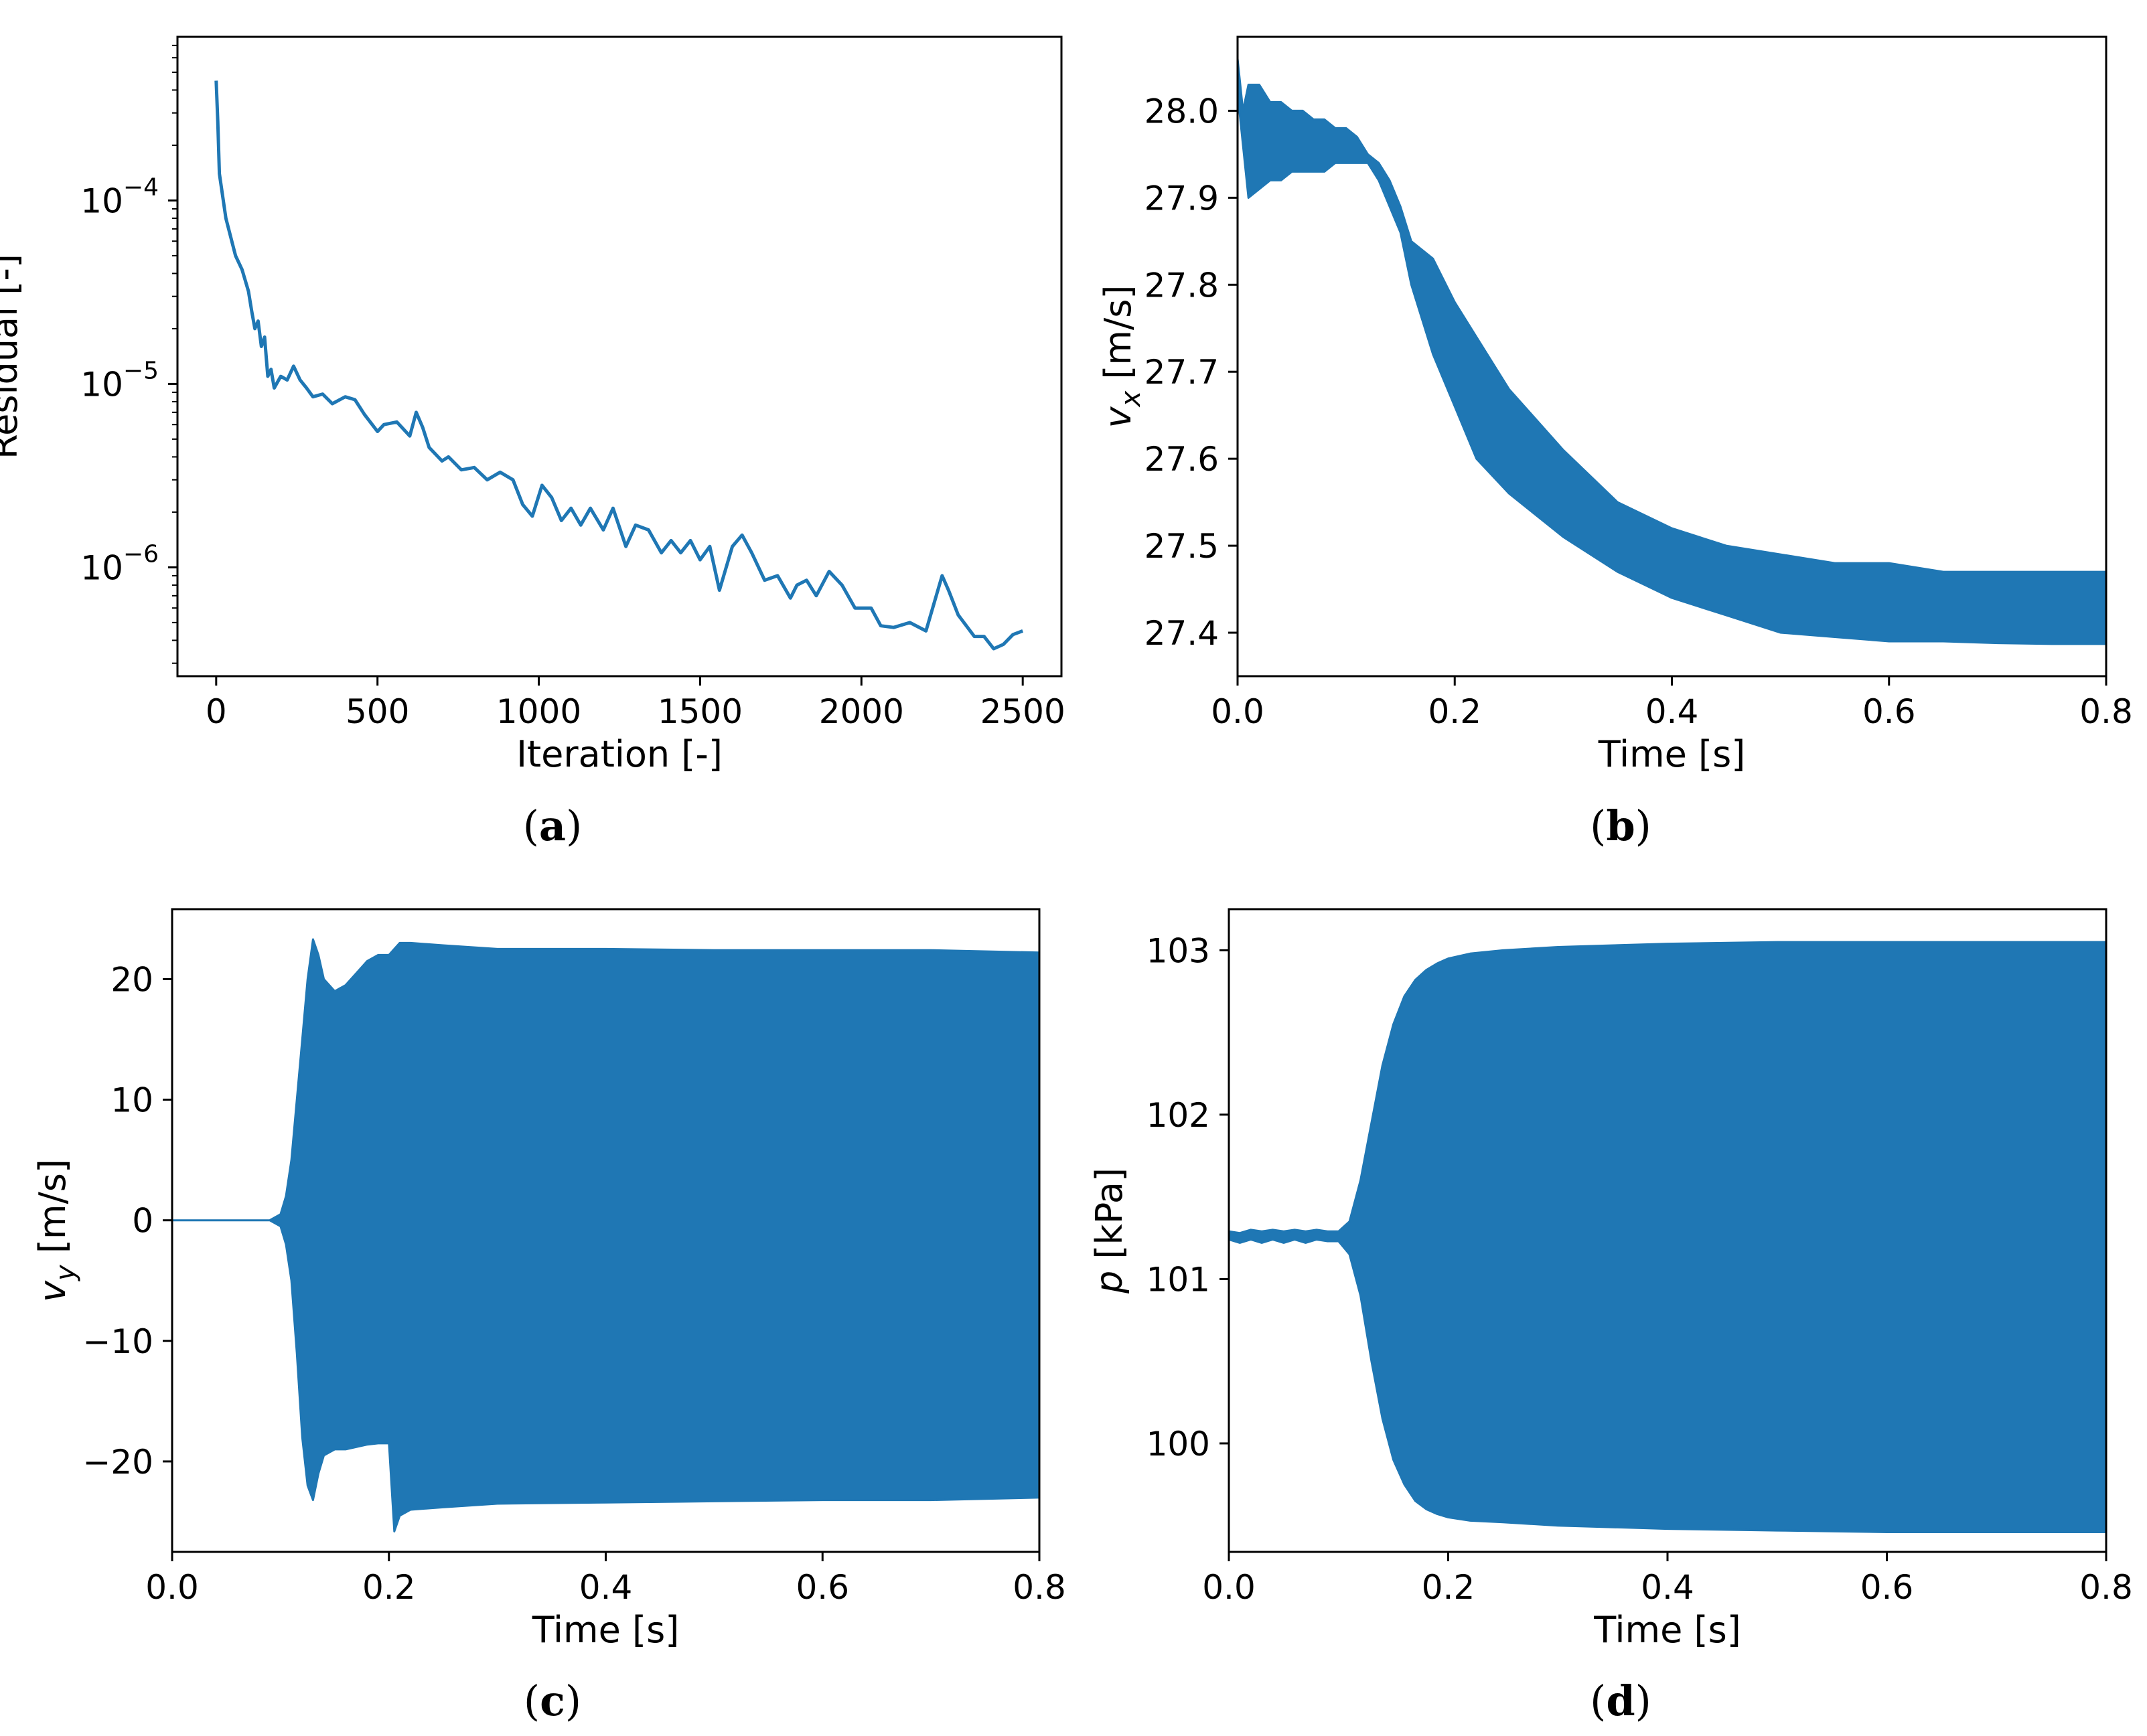 This screenshot has width=2147, height=1736. I want to click on y-tick-label: 10−4, so click(119, 196).